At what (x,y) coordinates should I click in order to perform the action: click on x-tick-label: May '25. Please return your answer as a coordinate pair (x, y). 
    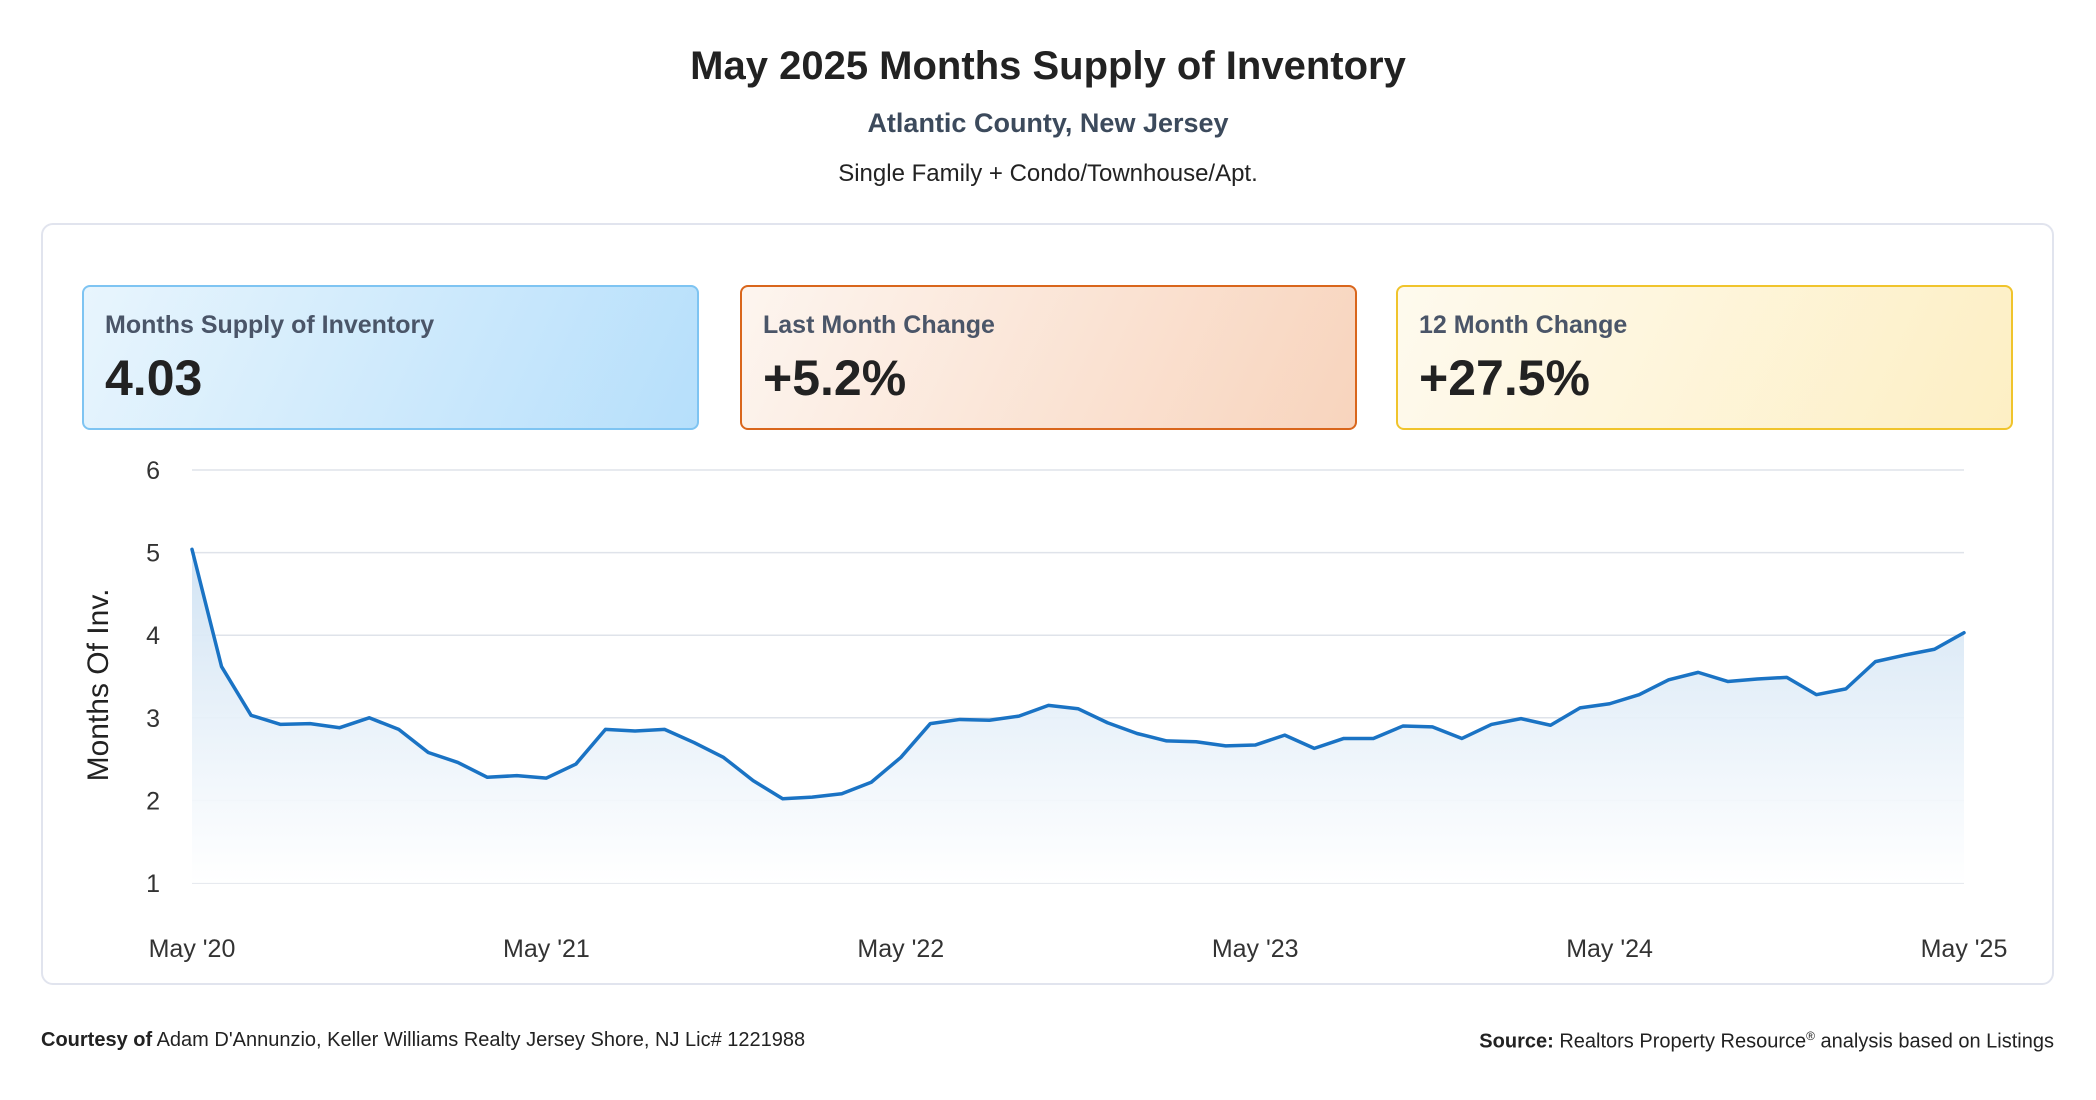
    Looking at the image, I should click on (1964, 949).